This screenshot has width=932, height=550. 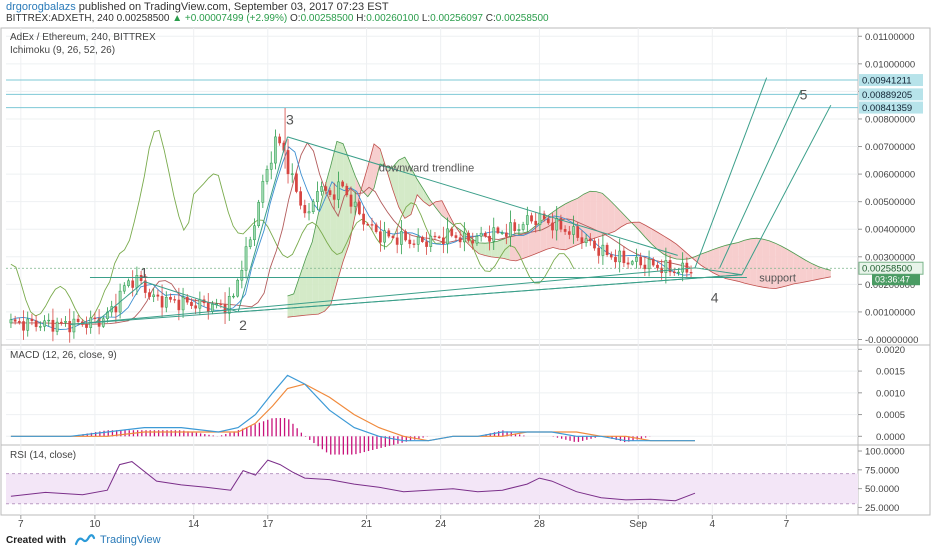 What do you see at coordinates (352, 412) in the screenshot?
I see `macd-signal-line` at bounding box center [352, 412].